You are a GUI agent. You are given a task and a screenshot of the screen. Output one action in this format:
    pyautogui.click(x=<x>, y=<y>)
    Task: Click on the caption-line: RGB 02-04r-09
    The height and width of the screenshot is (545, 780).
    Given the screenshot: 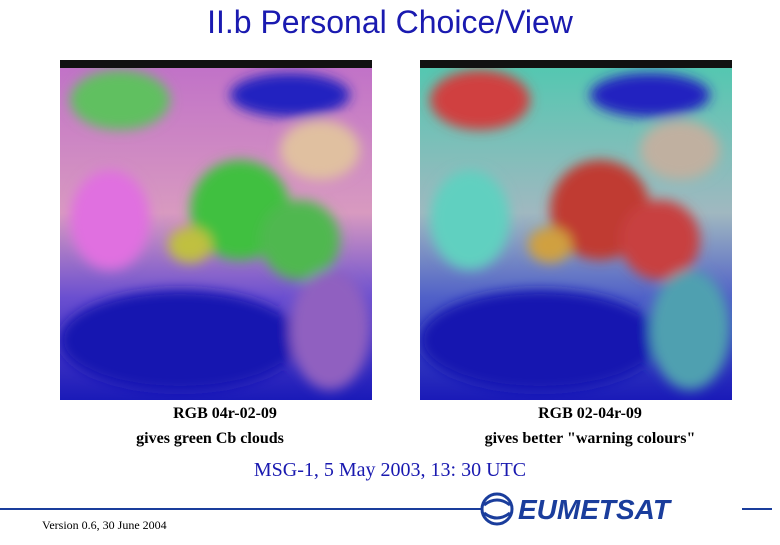 What is the action you would take?
    pyautogui.click(x=590, y=413)
    